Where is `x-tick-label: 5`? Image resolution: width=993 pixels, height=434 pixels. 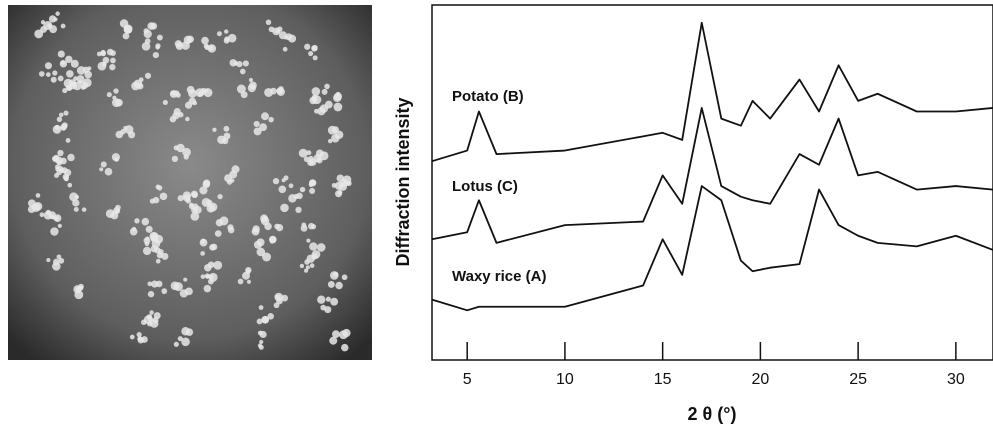 x-tick-label: 5 is located at coordinates (467, 379).